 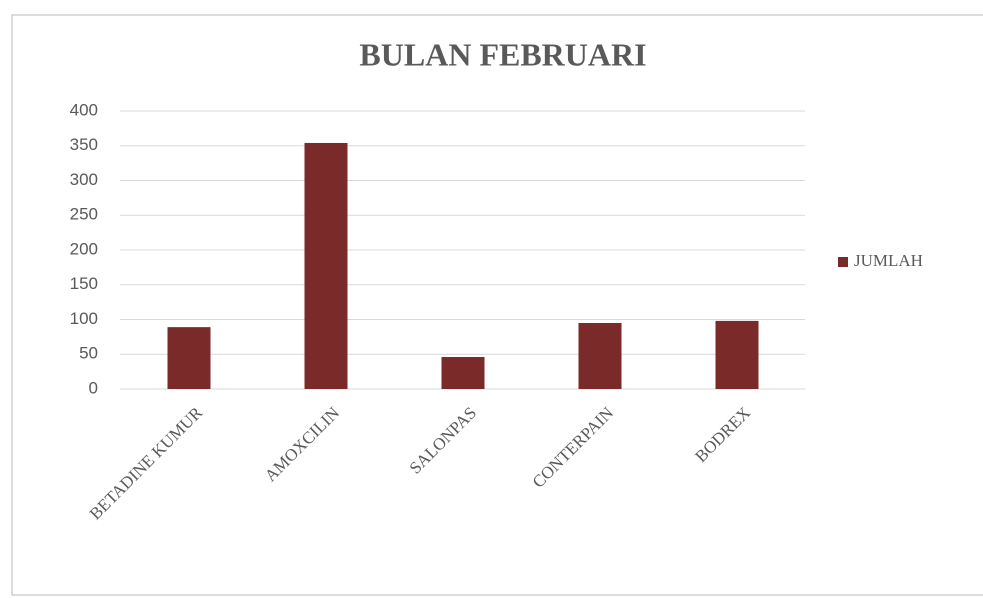 I want to click on y-tick-label: 50, so click(x=88, y=353).